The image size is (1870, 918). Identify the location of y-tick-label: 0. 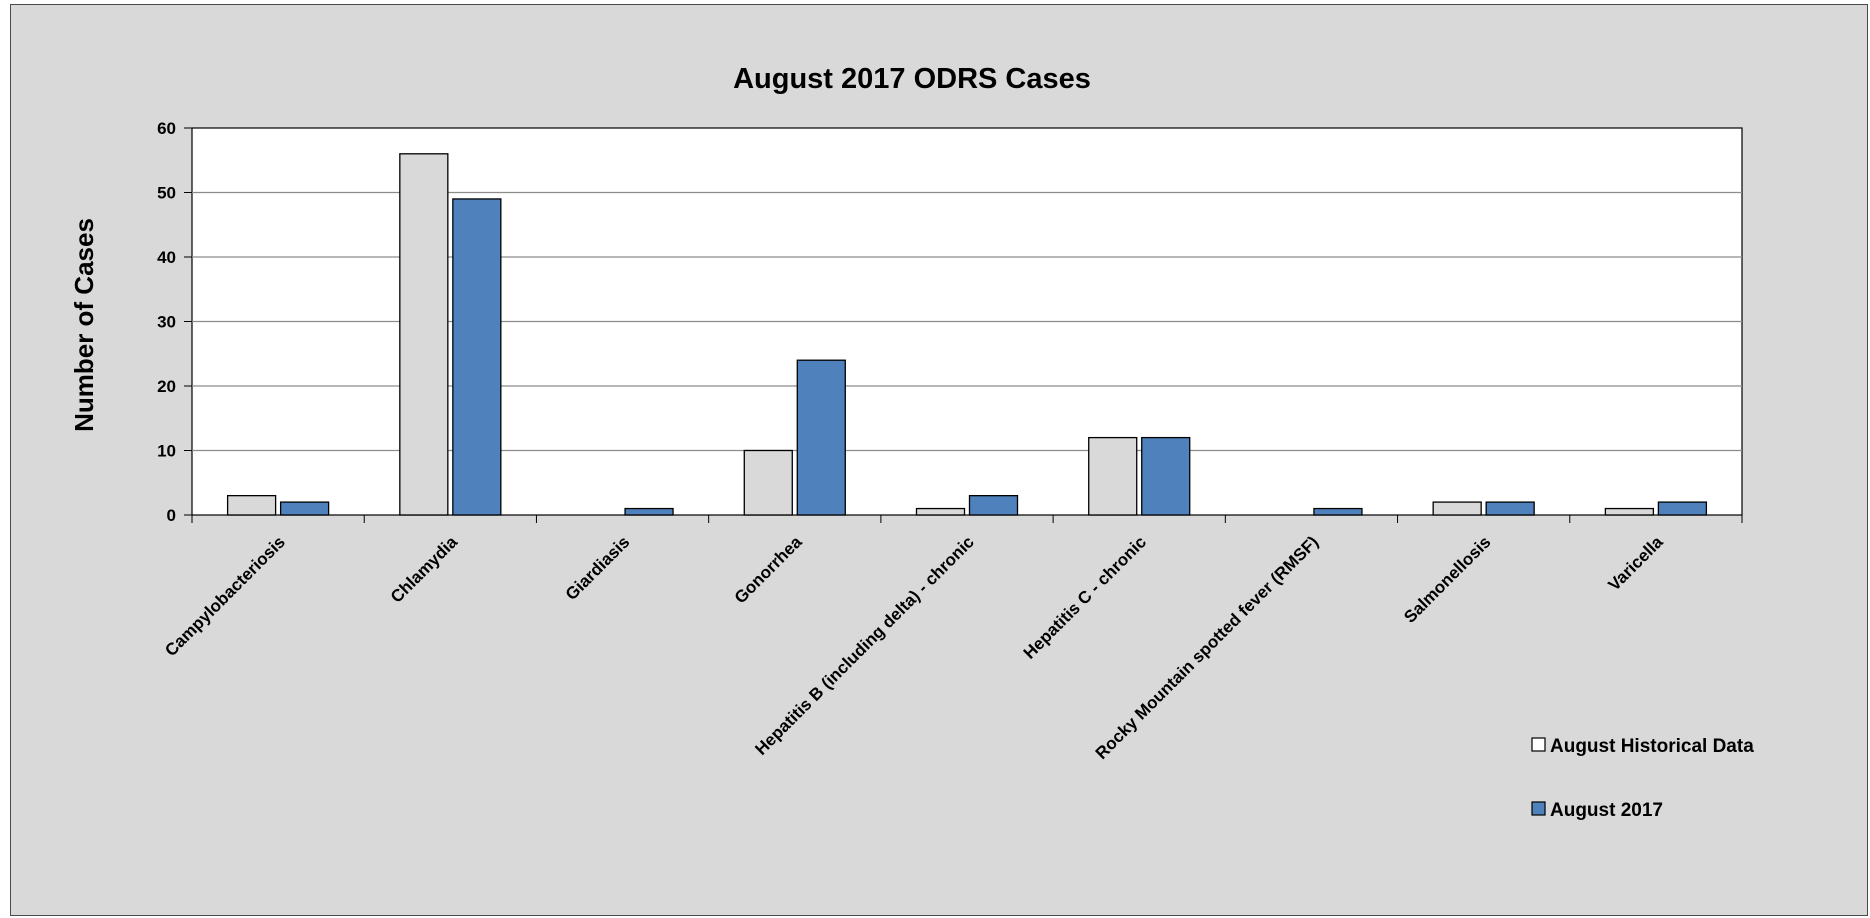
(171, 515).